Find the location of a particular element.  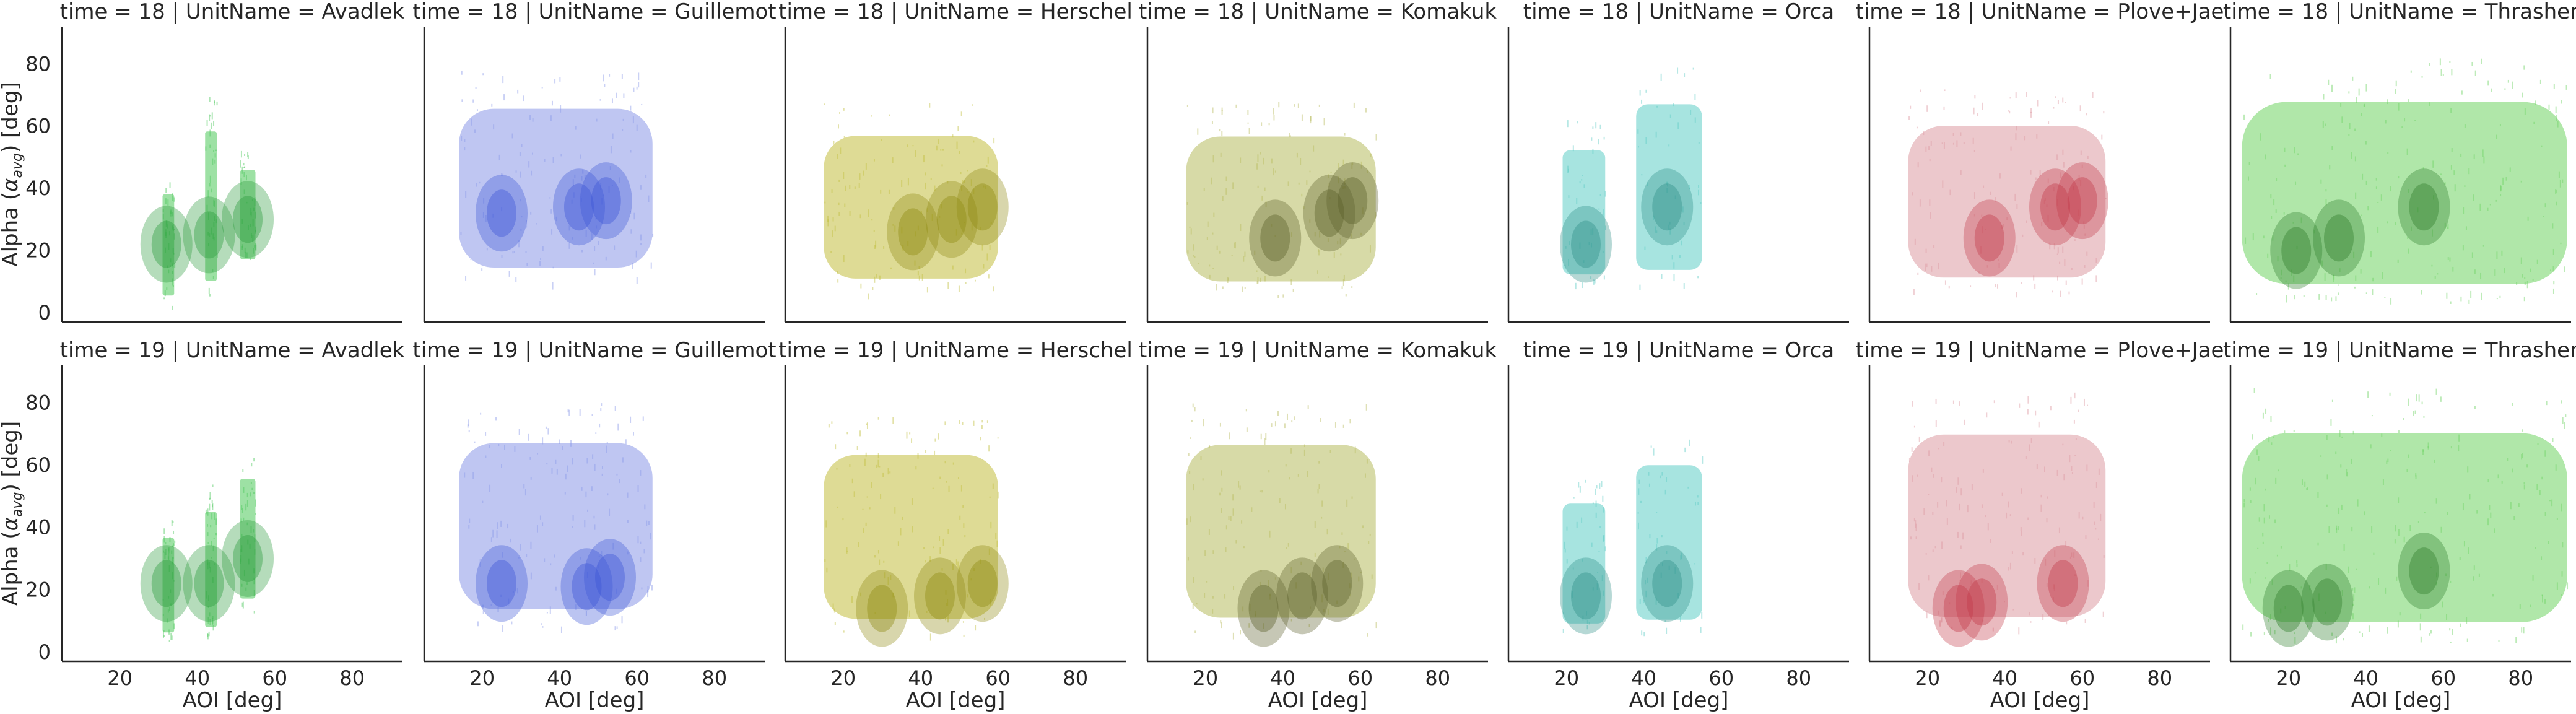

x-tick-label: 40 is located at coordinates (2365, 678).